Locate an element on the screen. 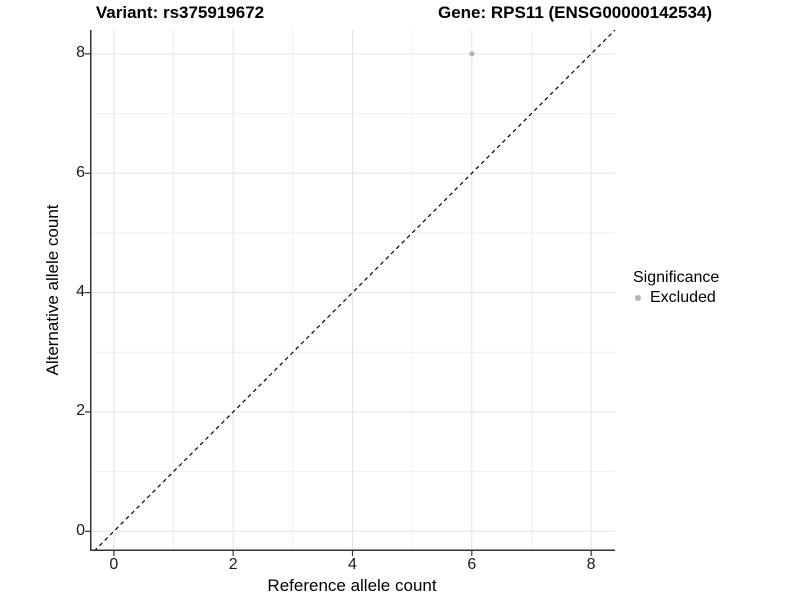  x-tick-label: 6 is located at coordinates (472, 564).